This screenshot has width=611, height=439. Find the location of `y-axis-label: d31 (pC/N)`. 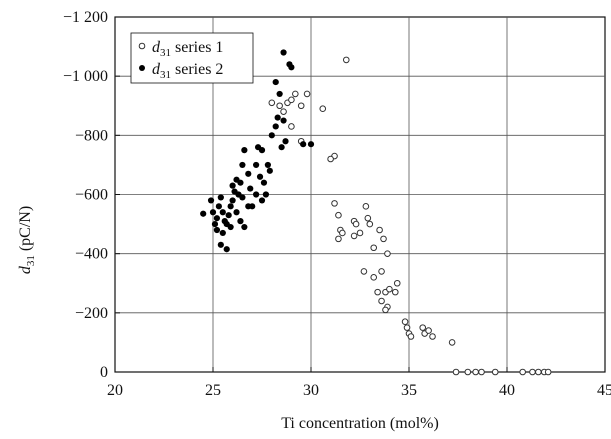

y-axis-label: d31 (pC/N) is located at coordinates (27, 240).